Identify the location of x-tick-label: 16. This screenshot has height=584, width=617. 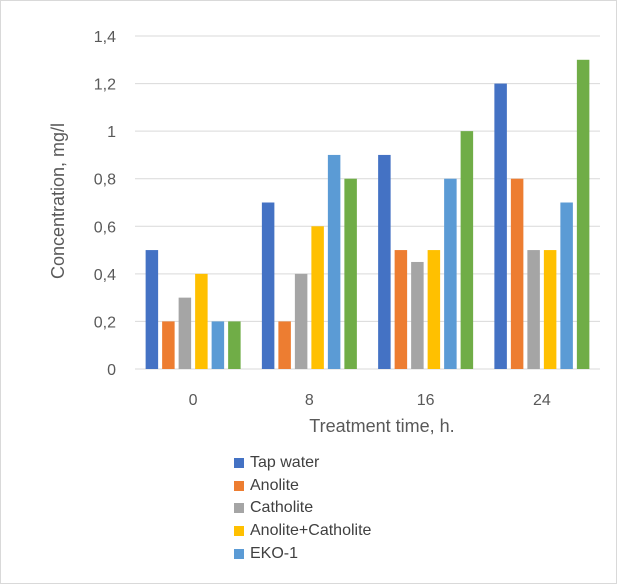
(426, 400).